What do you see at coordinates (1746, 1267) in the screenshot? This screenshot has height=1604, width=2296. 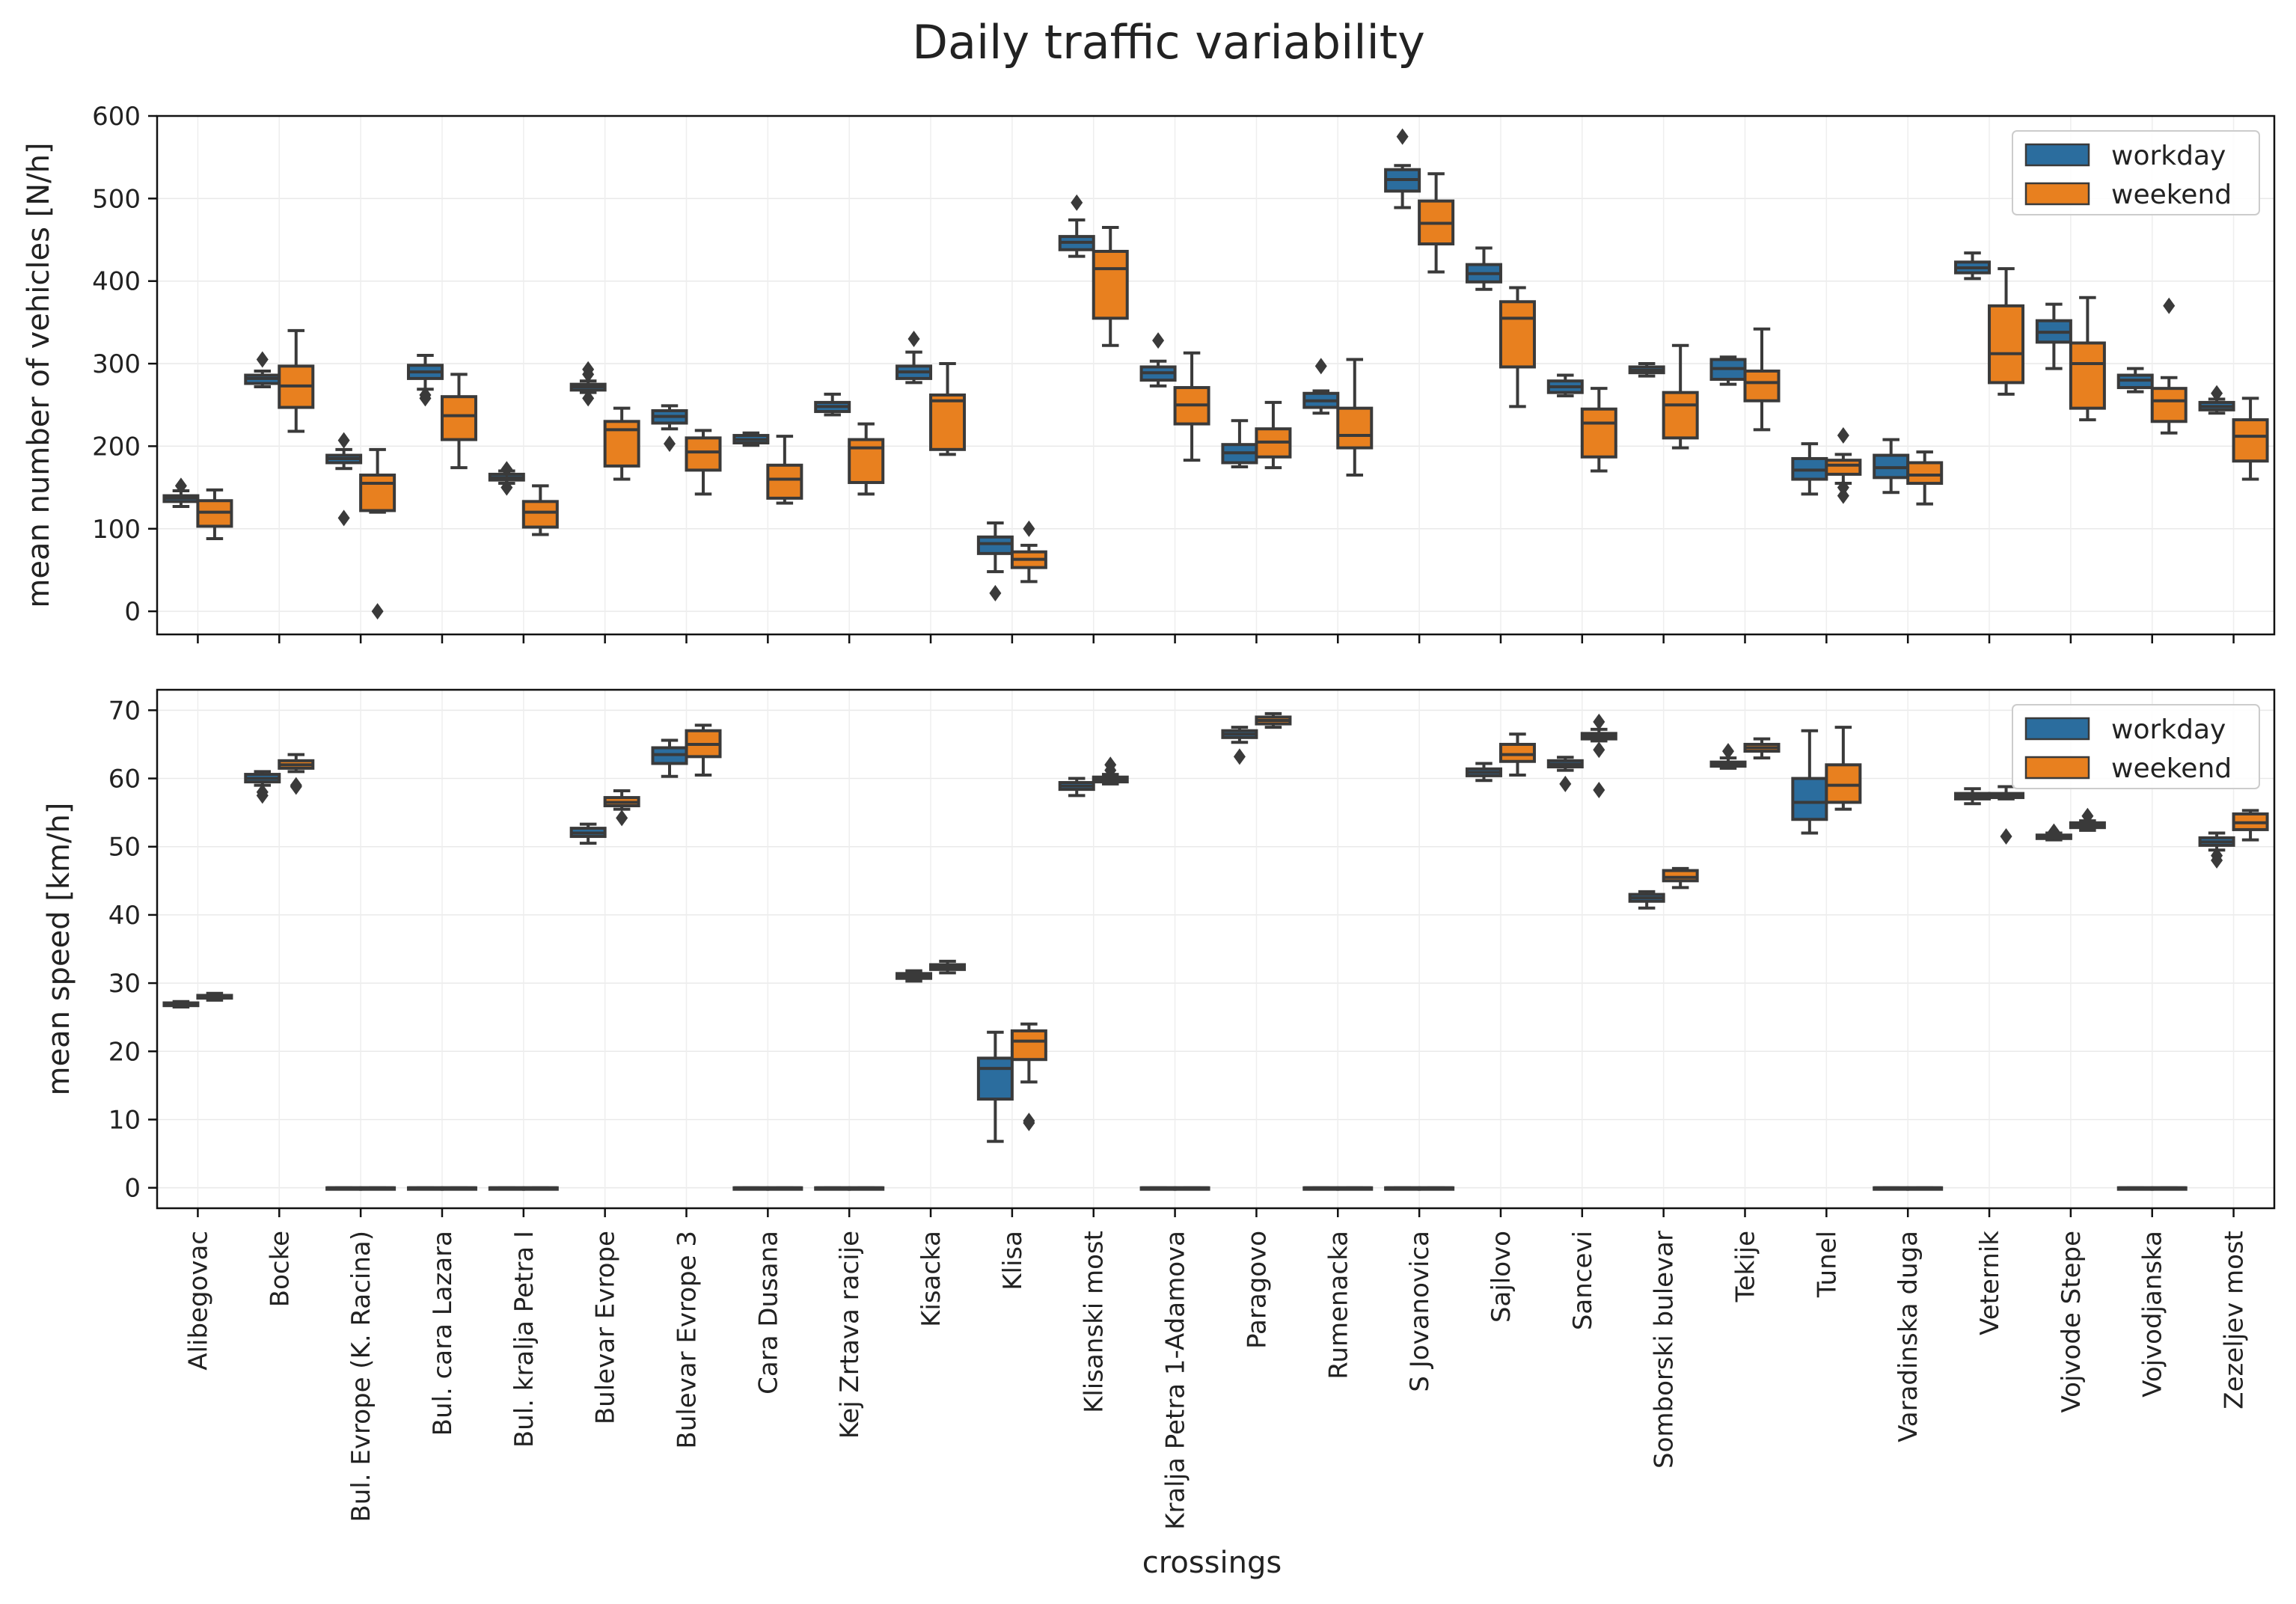 I see `x-category-label-tekije: Tekije` at bounding box center [1746, 1267].